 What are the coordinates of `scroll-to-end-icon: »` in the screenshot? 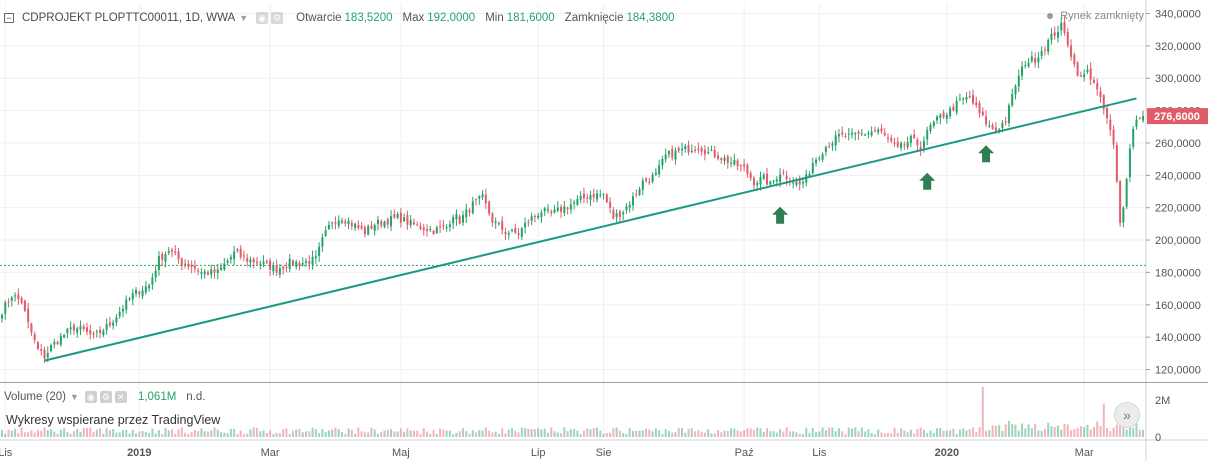 It's located at (1127, 415).